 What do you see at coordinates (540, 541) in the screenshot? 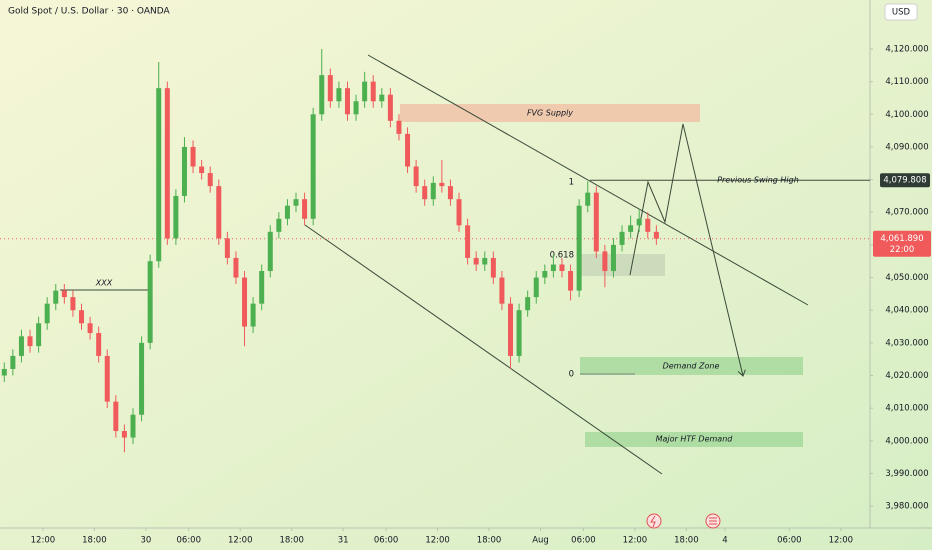
I see `x-tick-label: Aug` at bounding box center [540, 541].